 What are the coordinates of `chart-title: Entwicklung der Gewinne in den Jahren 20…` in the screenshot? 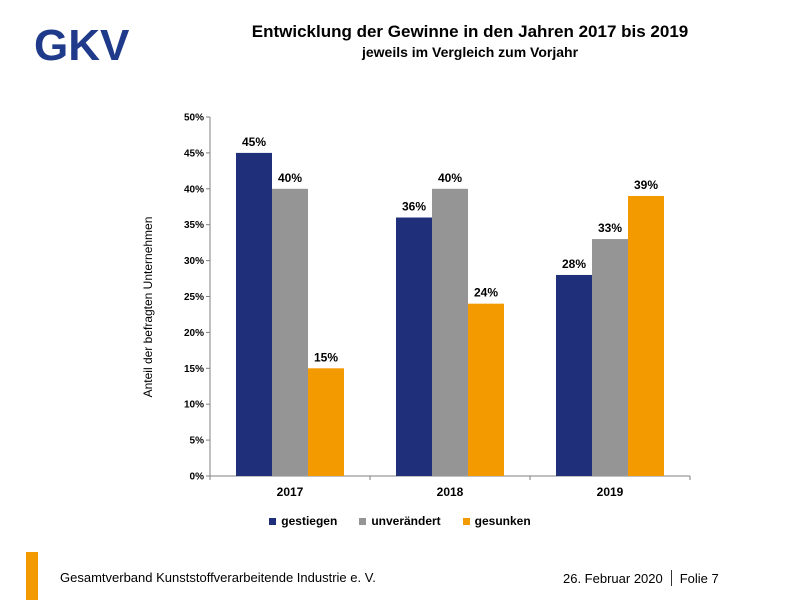 It's located at (470, 31).